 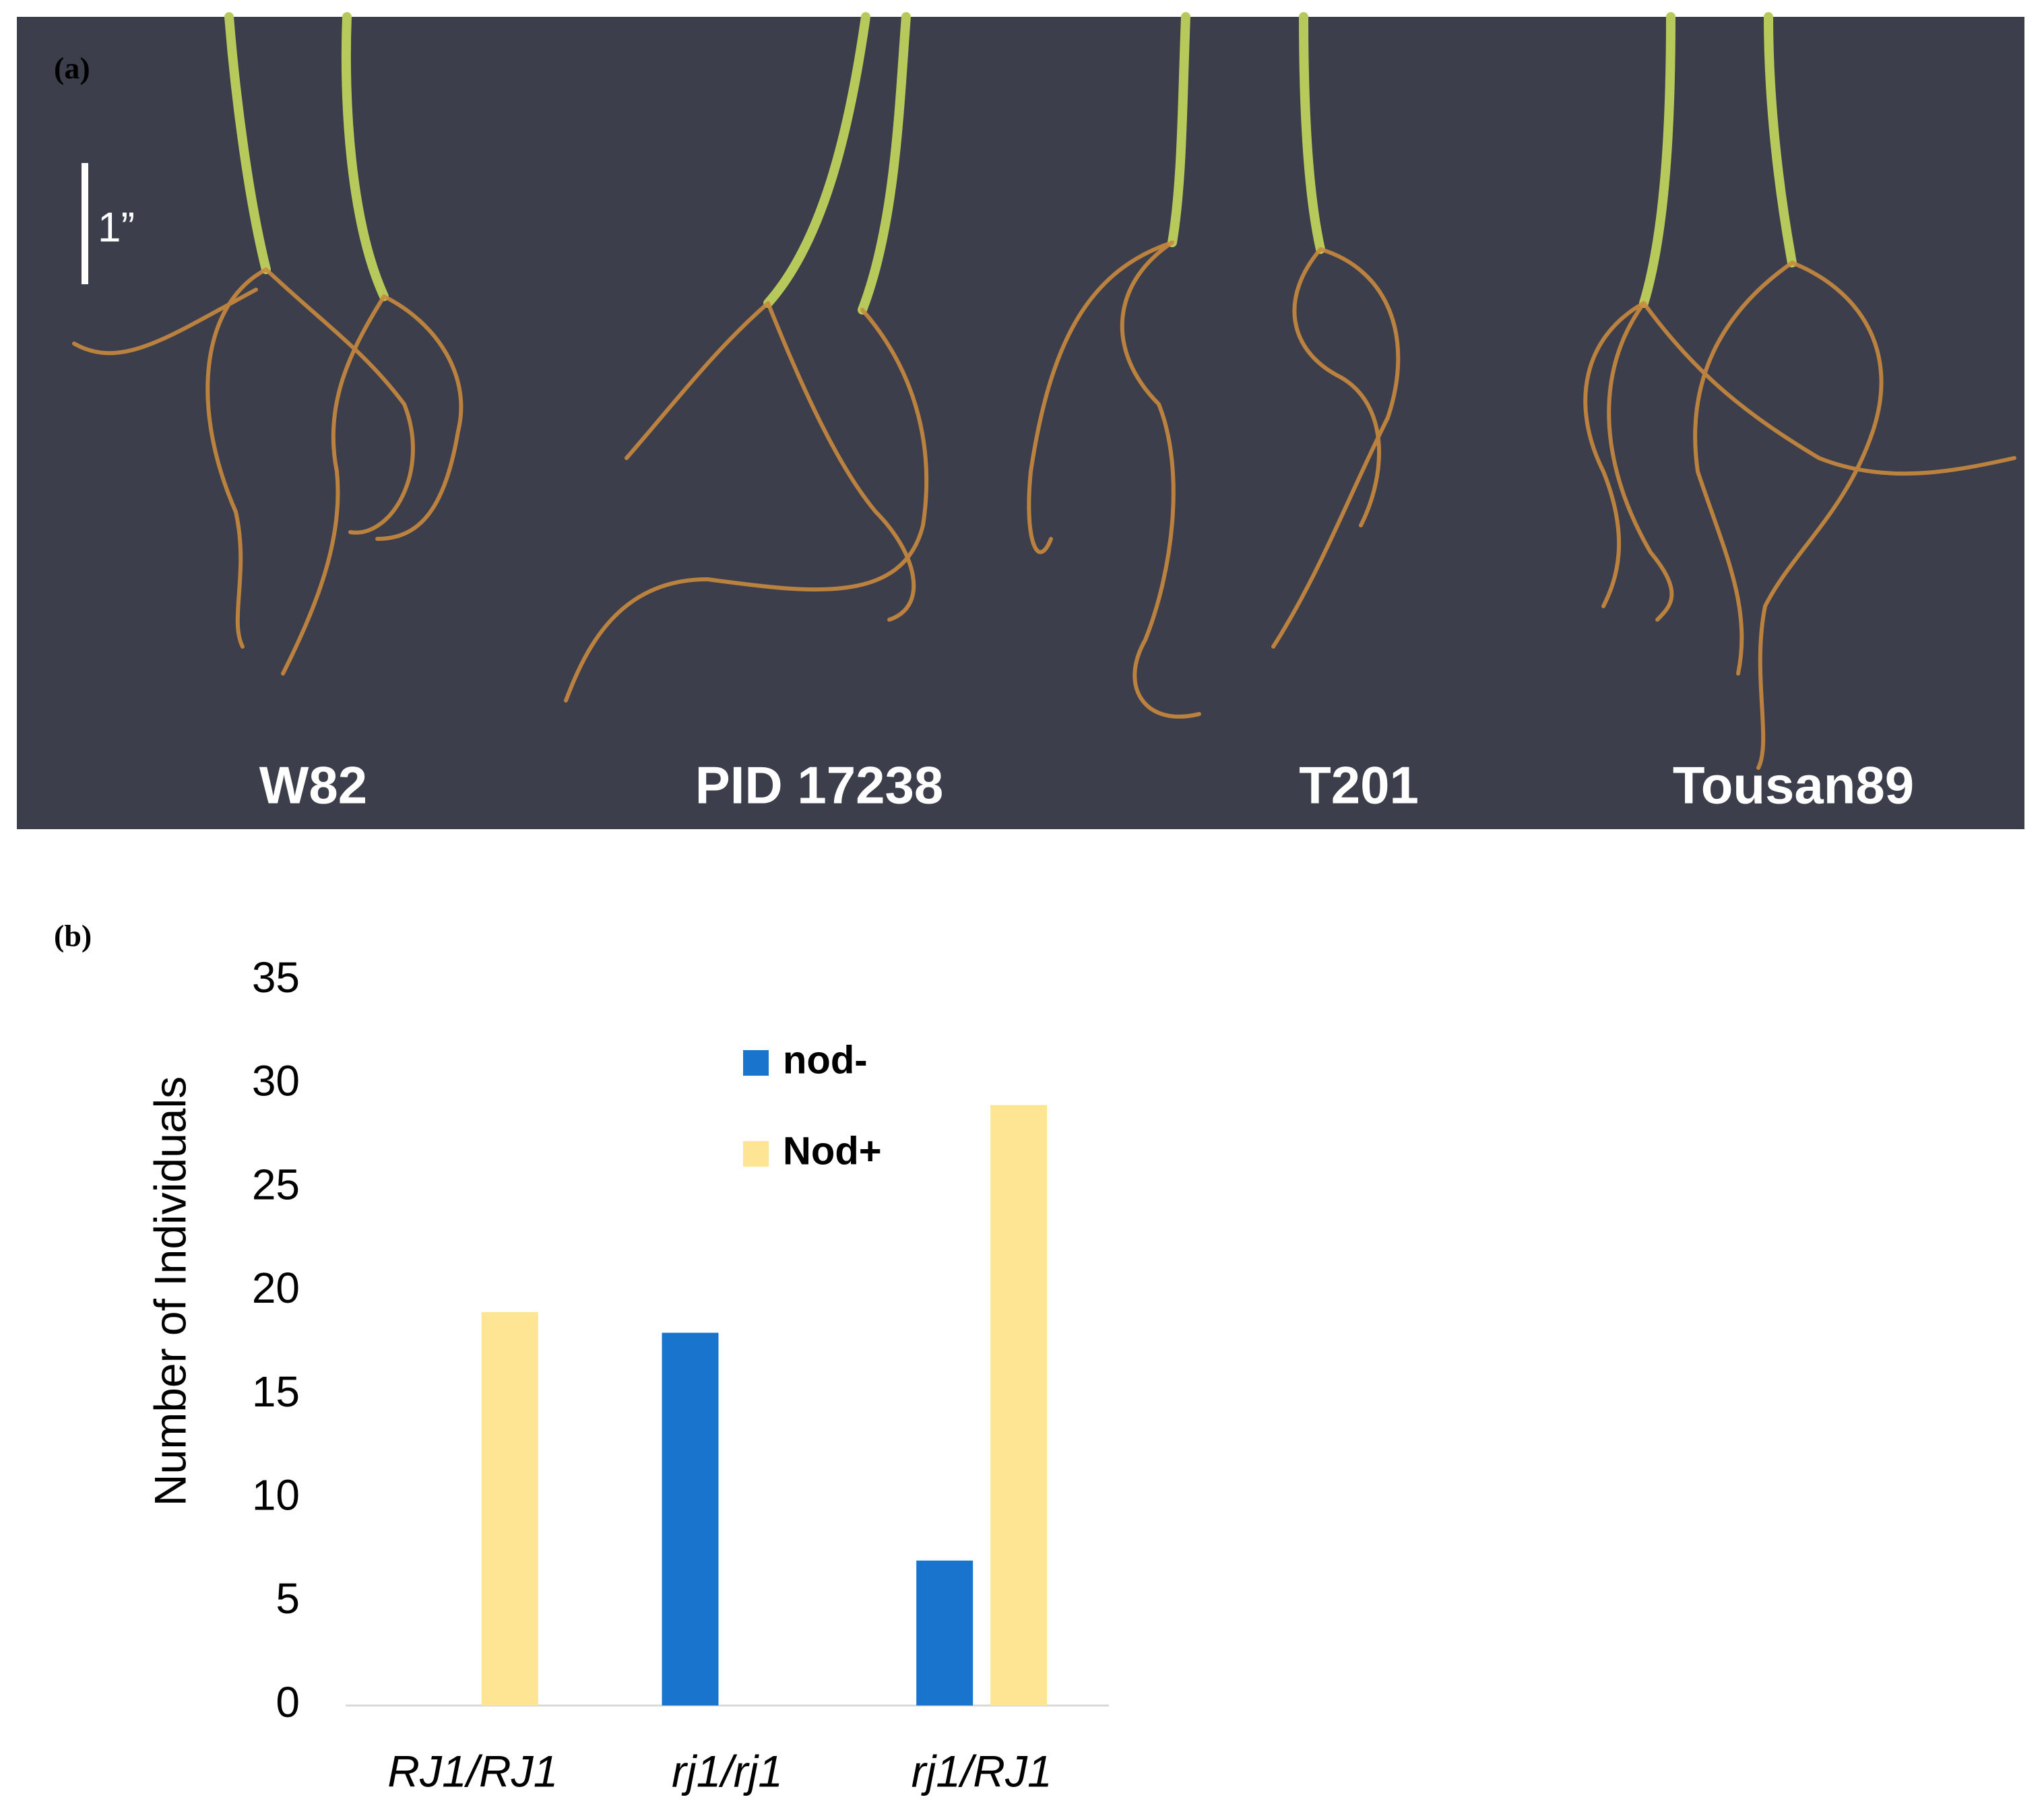 What do you see at coordinates (288, 1598) in the screenshot?
I see `y-tick-label: 5` at bounding box center [288, 1598].